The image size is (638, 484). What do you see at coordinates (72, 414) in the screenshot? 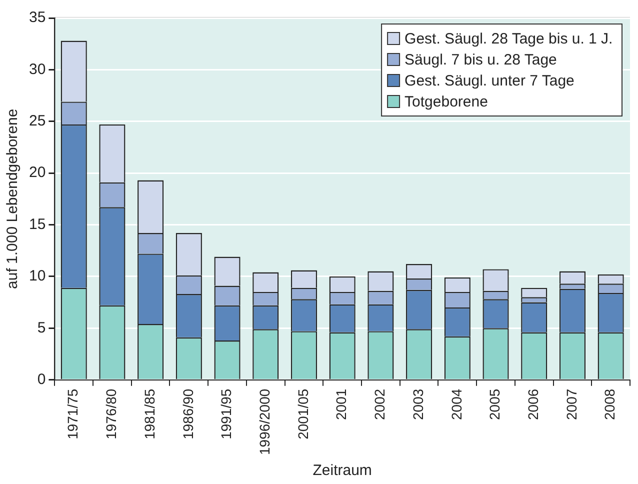
I see `x-tick-label: 1971/75` at bounding box center [72, 414].